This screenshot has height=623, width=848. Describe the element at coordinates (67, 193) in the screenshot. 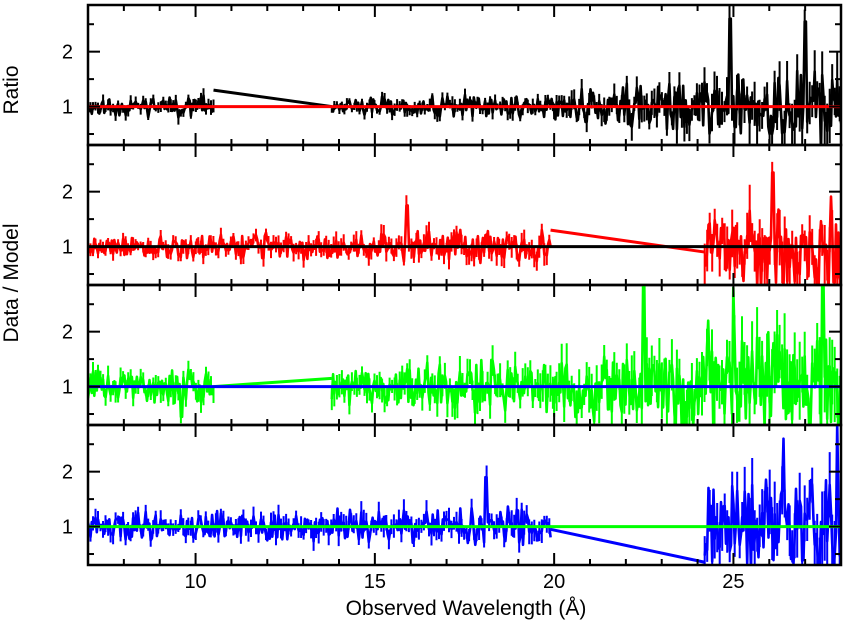

I see `panel-2-y-tick-label: 2` at that location.